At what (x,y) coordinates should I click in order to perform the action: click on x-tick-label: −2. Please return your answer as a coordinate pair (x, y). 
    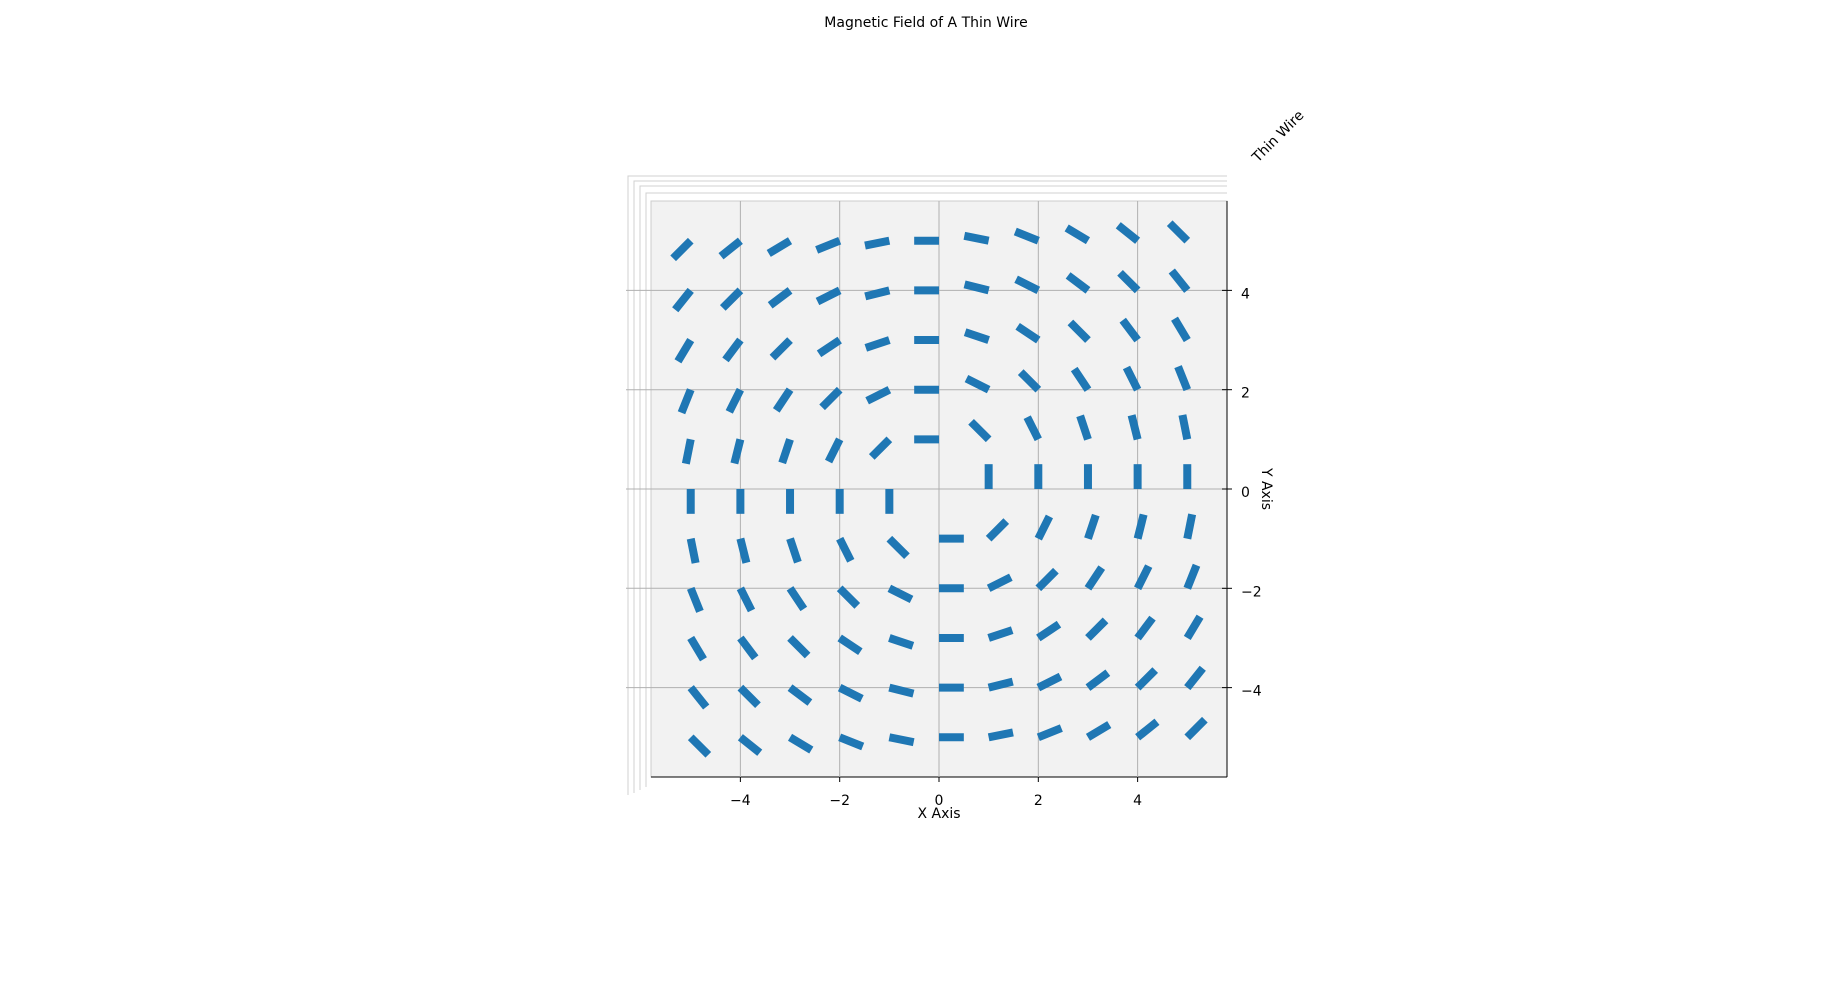
    Looking at the image, I should click on (839, 801).